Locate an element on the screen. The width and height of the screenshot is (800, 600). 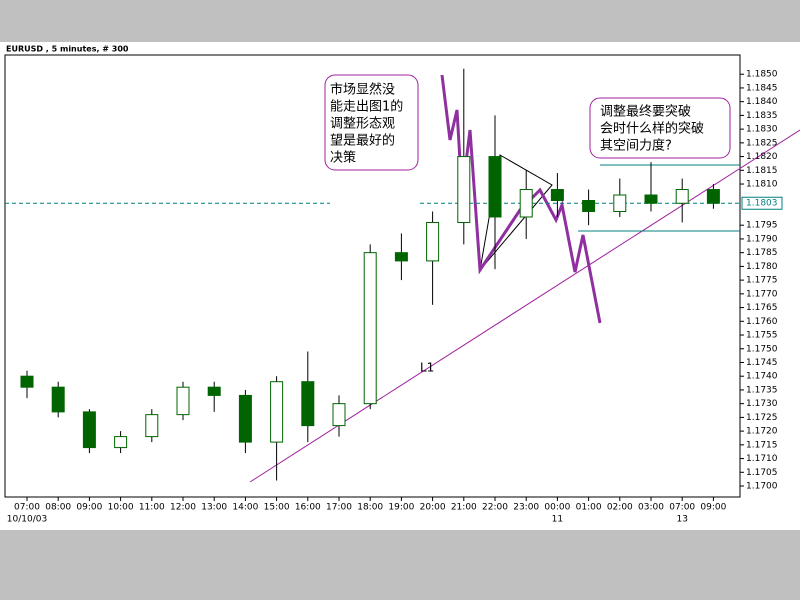
date-label: 10/10/03 is located at coordinates (27, 520).